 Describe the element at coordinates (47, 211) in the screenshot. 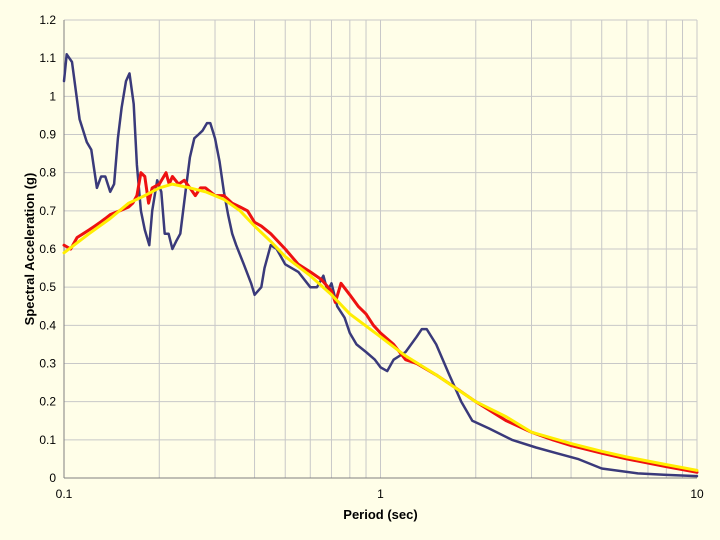

I see `y-tick-label: 0.7` at that location.